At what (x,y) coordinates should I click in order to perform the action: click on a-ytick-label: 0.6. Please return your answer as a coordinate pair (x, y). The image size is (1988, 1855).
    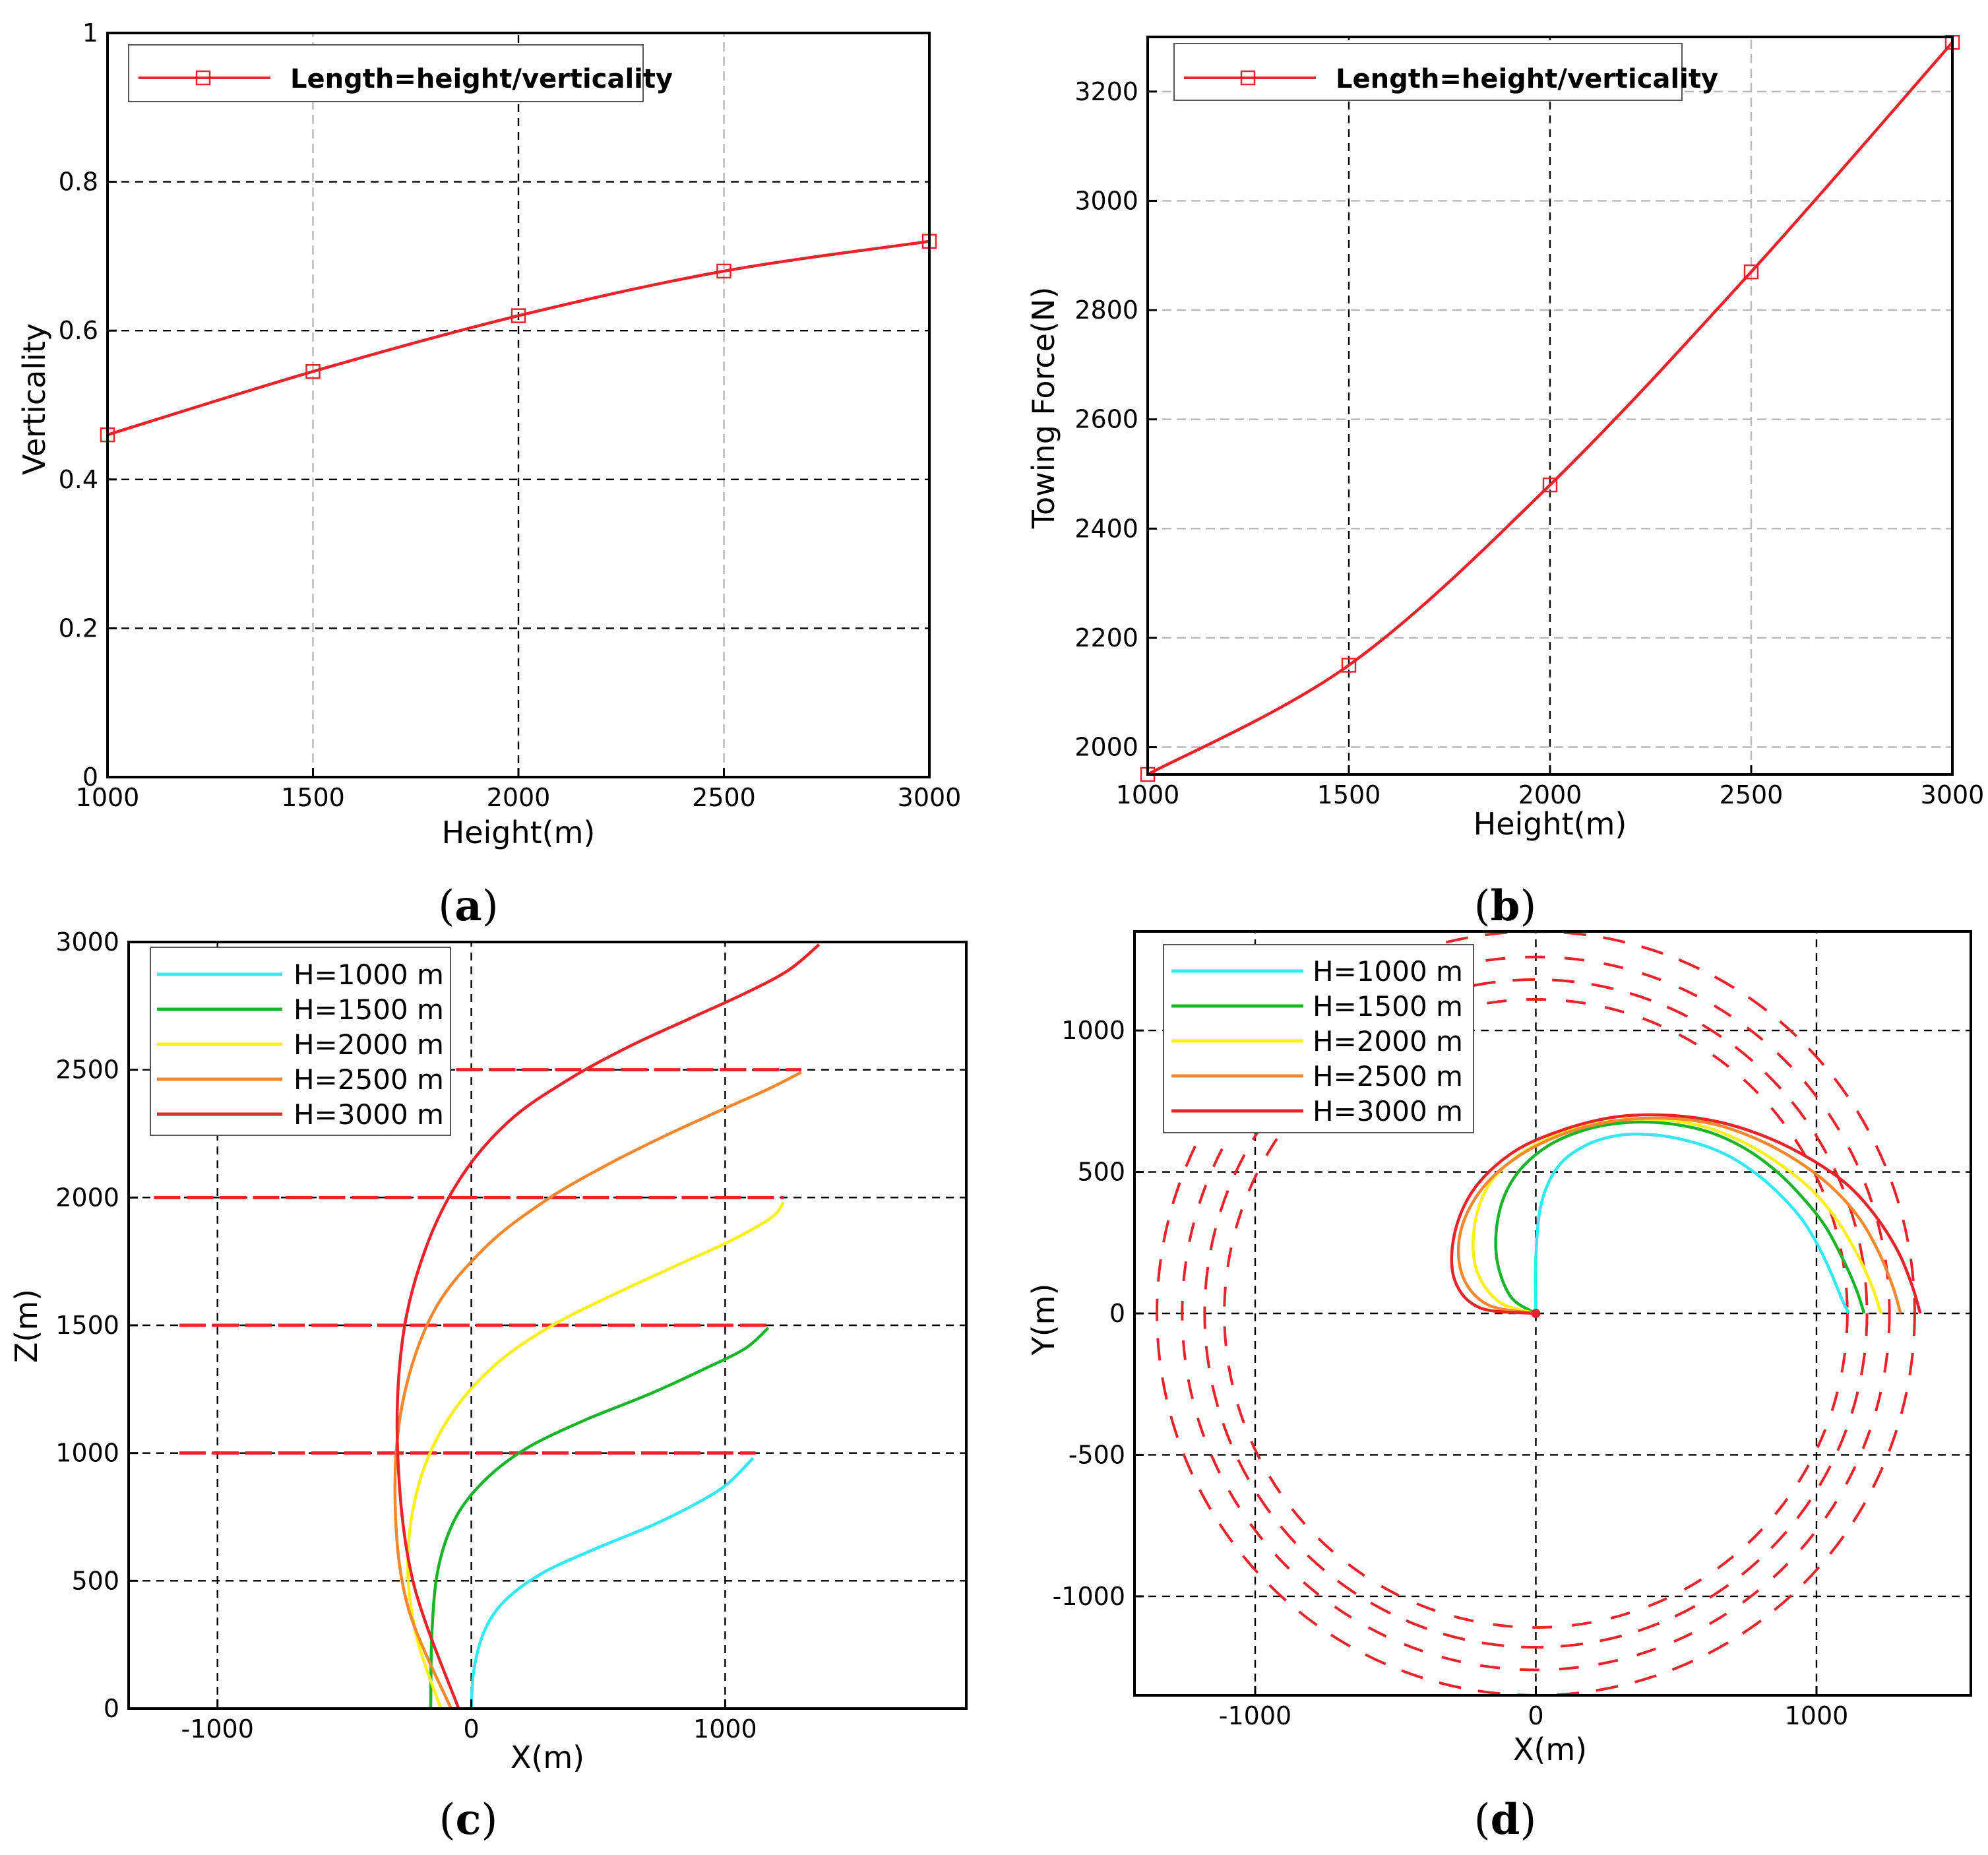
    Looking at the image, I should click on (78, 331).